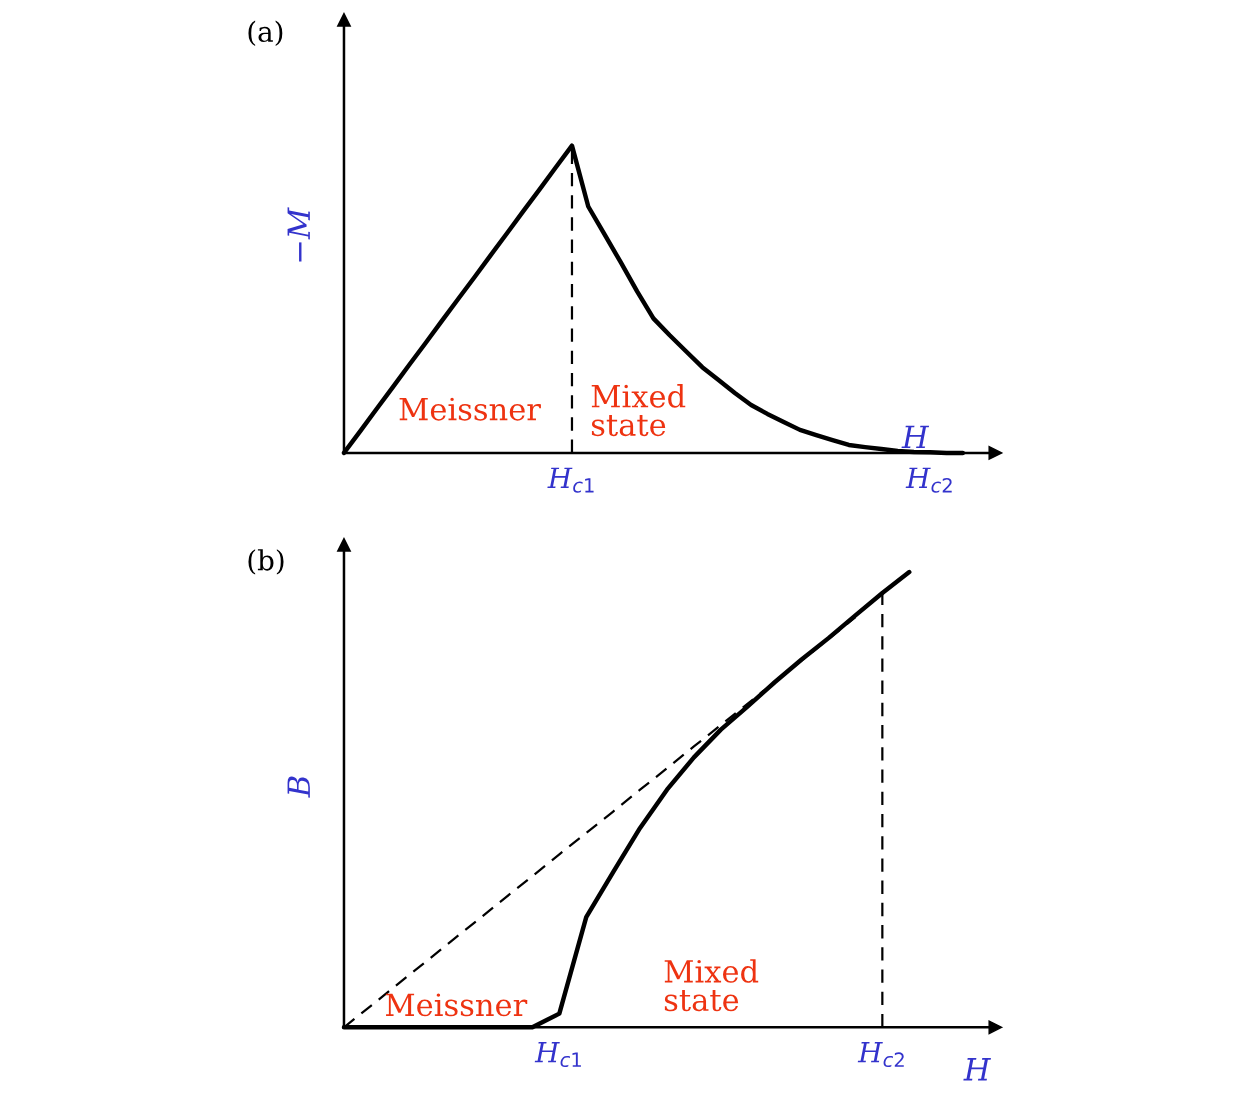 The image size is (1260, 1094). What do you see at coordinates (298, 787) in the screenshot?
I see `y-axis-title: B` at bounding box center [298, 787].